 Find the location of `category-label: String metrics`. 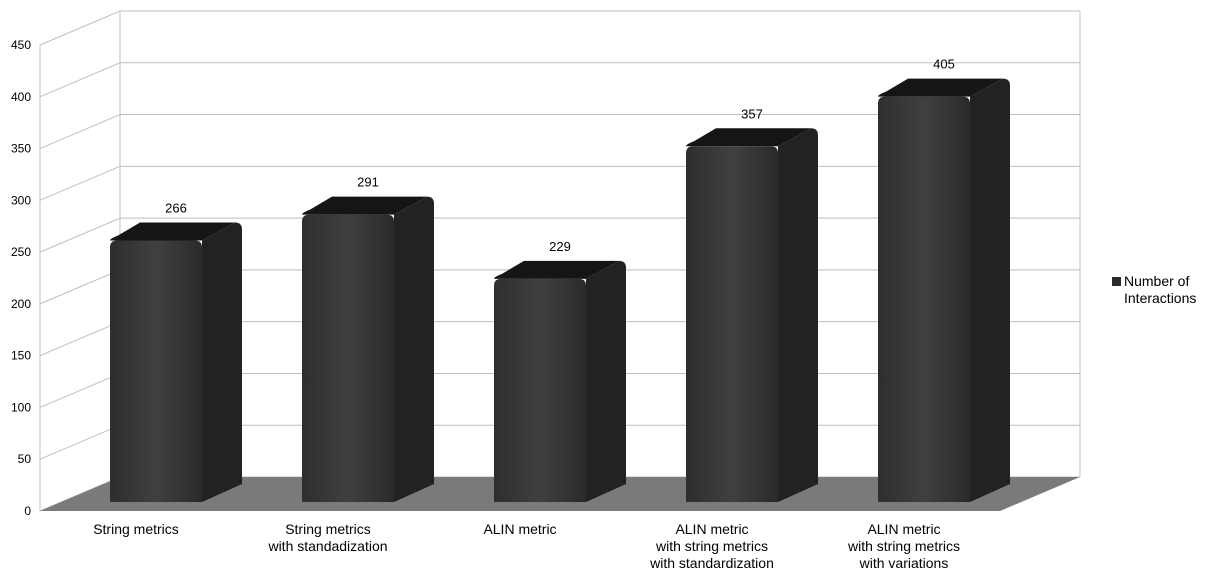

category-label: String metrics is located at coordinates (136, 529).